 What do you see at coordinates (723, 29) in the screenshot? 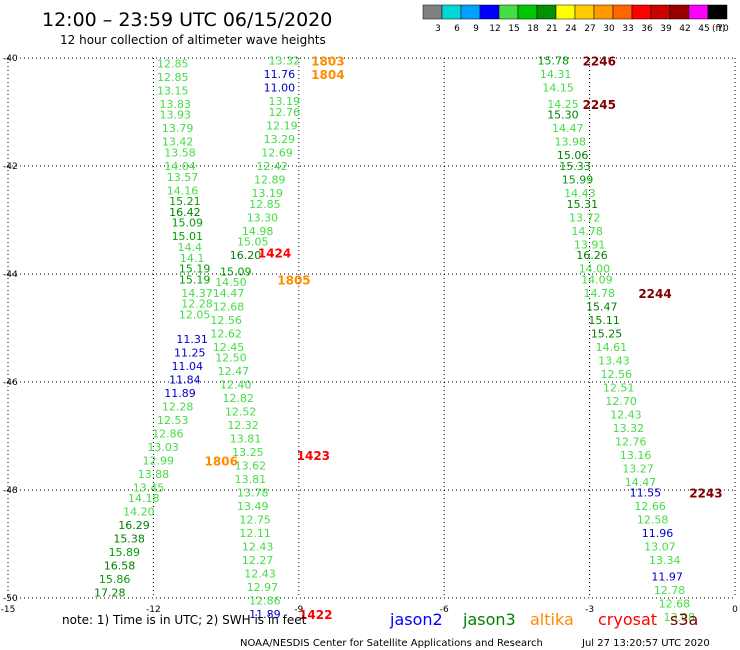
I see `color-scale-label: 70` at bounding box center [723, 29].